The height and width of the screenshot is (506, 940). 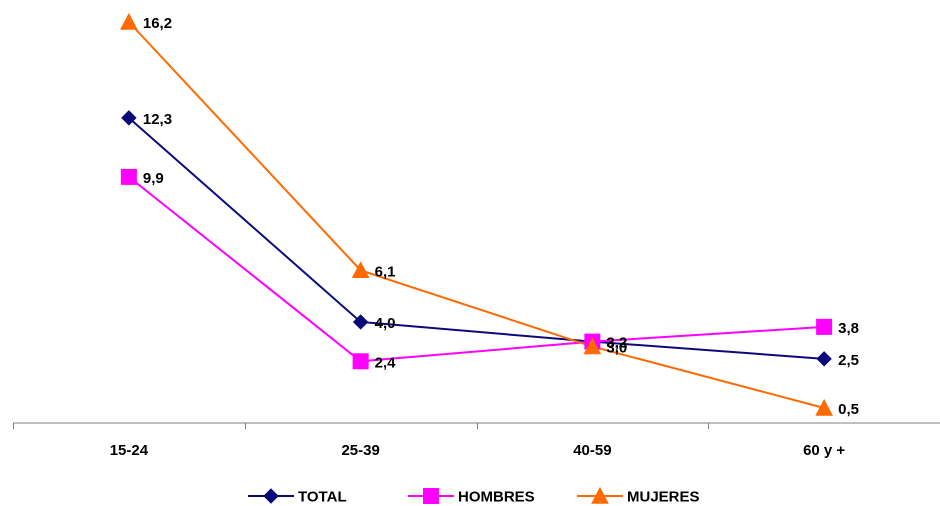 I want to click on data-label-hombres-60-y: 3,8, so click(x=848, y=328).